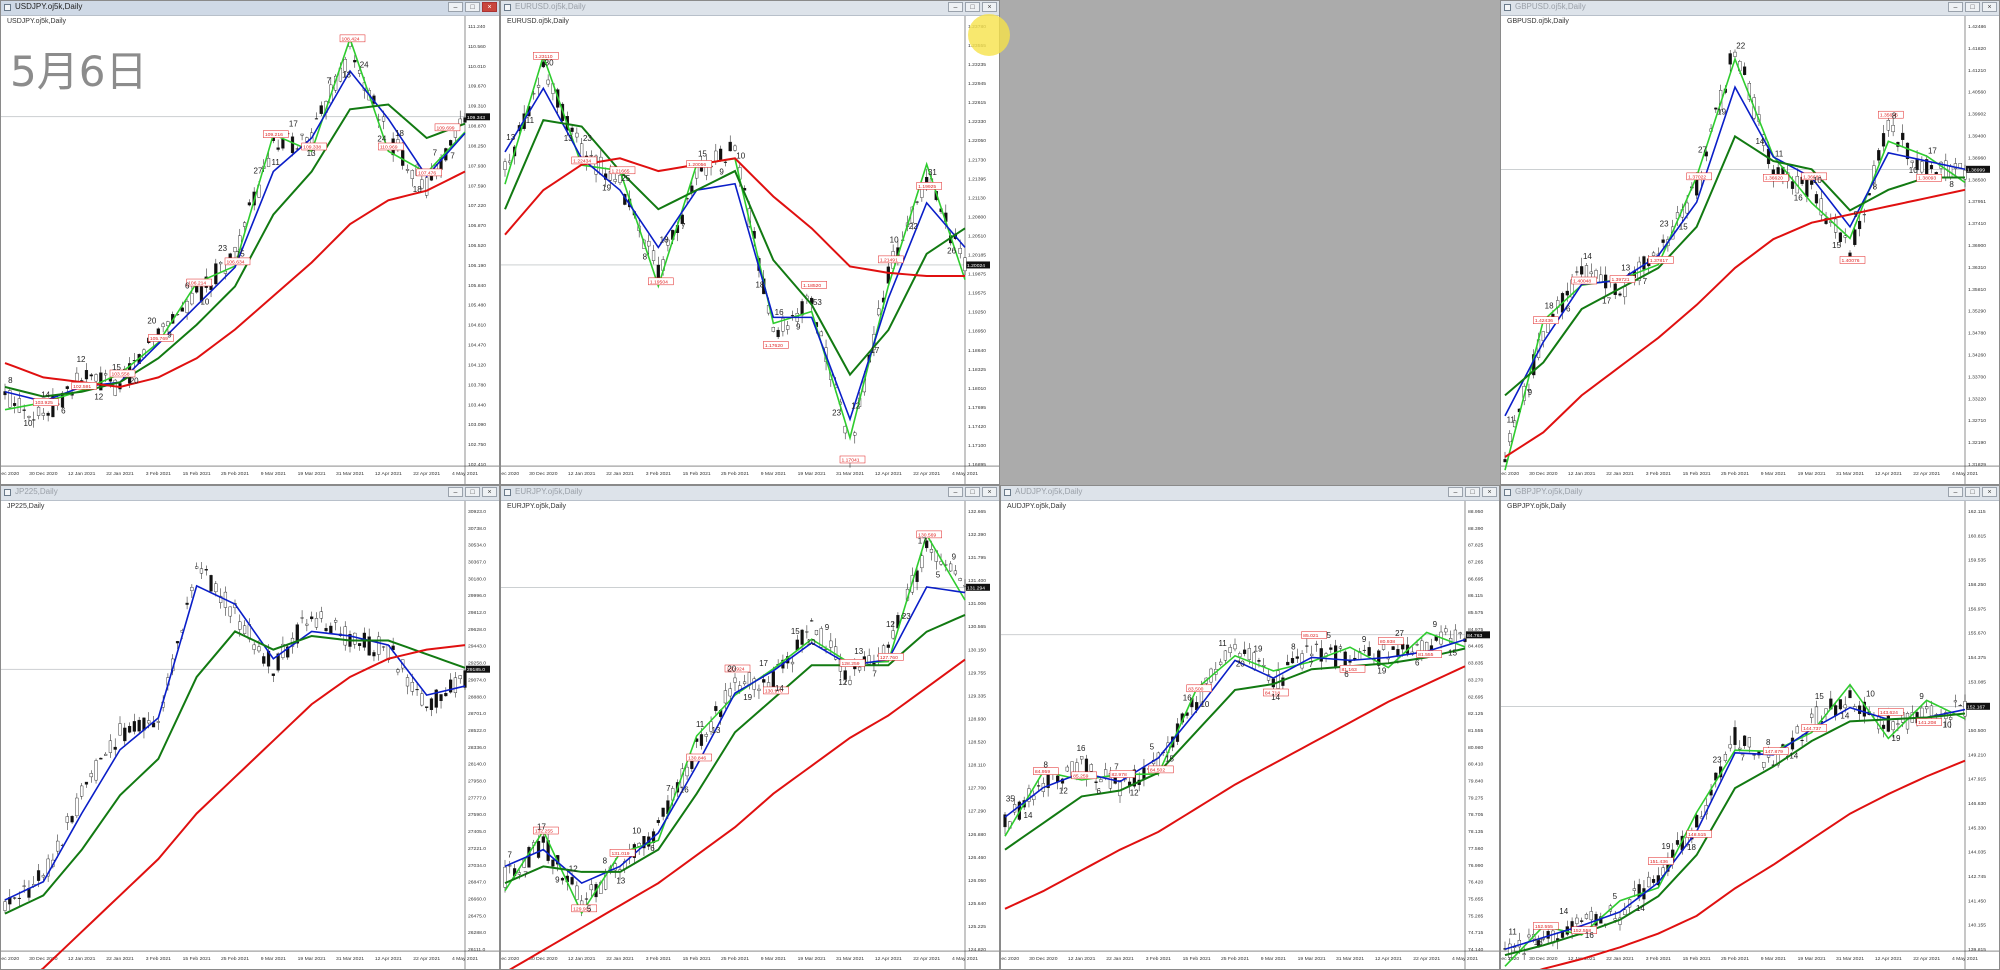 This screenshot has height=970, width=2000. I want to click on x-tick-label: 3 Feb 2021, so click(1658, 959).